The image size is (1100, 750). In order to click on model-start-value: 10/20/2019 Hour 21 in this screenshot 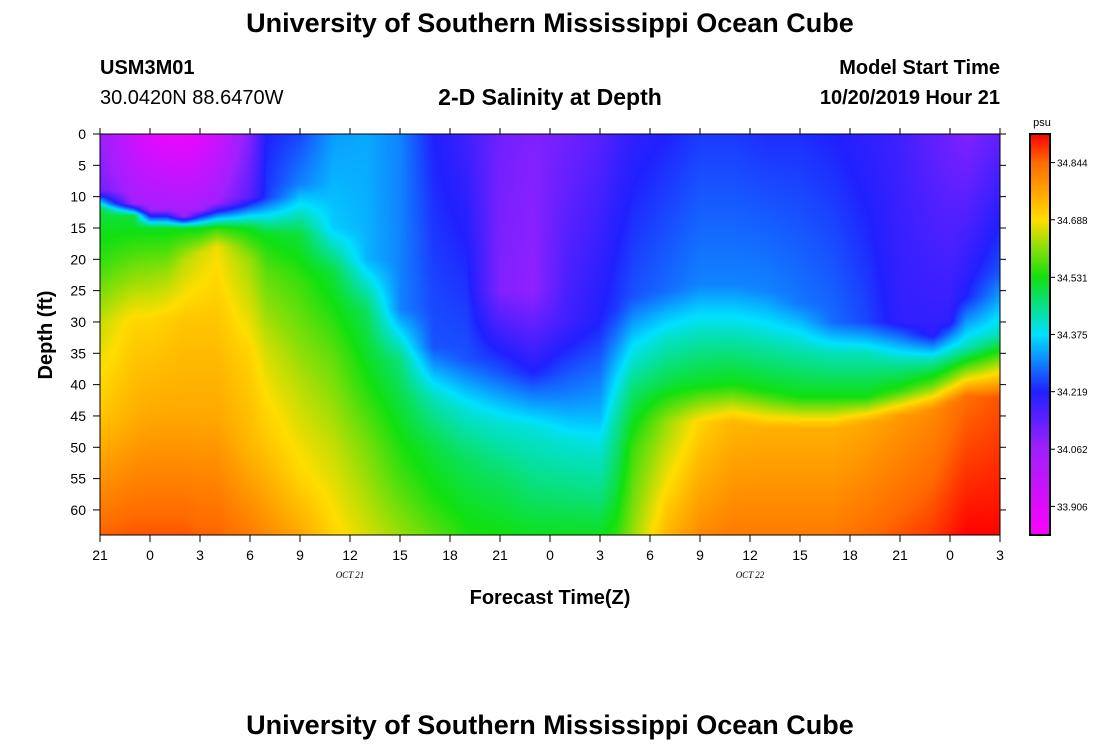, I will do `click(909, 98)`.